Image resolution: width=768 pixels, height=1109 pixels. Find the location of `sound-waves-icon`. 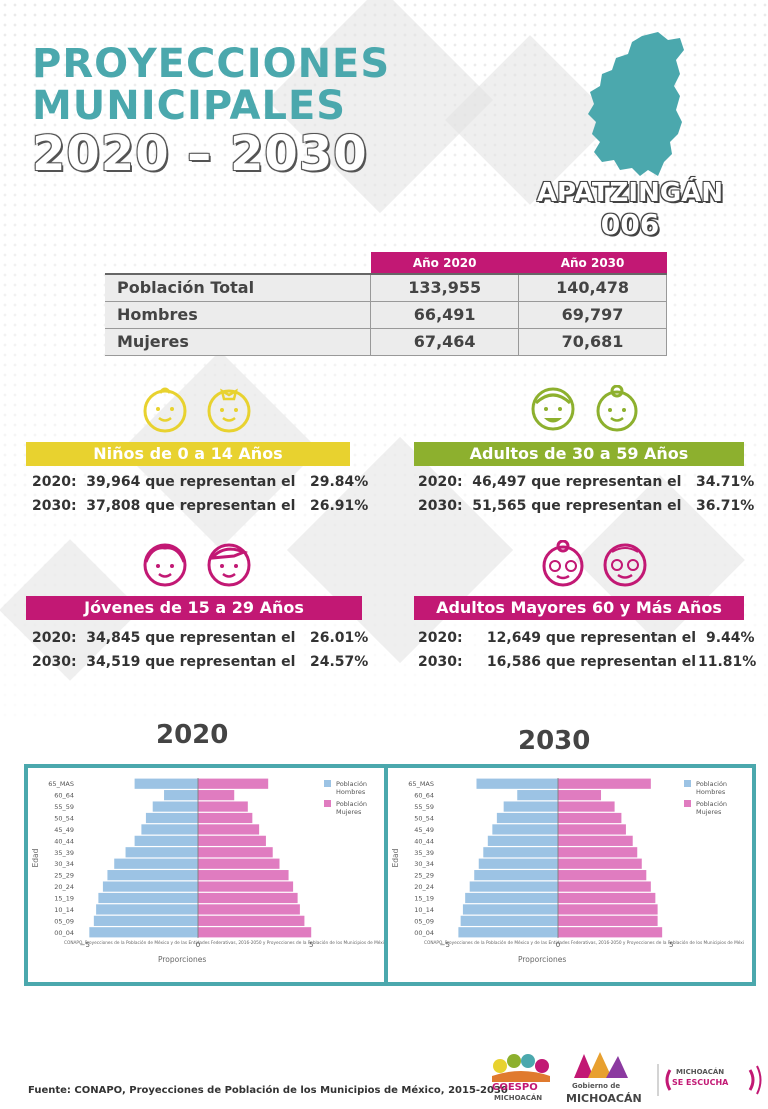

sound-waves-icon is located at coordinates (709, 1080).